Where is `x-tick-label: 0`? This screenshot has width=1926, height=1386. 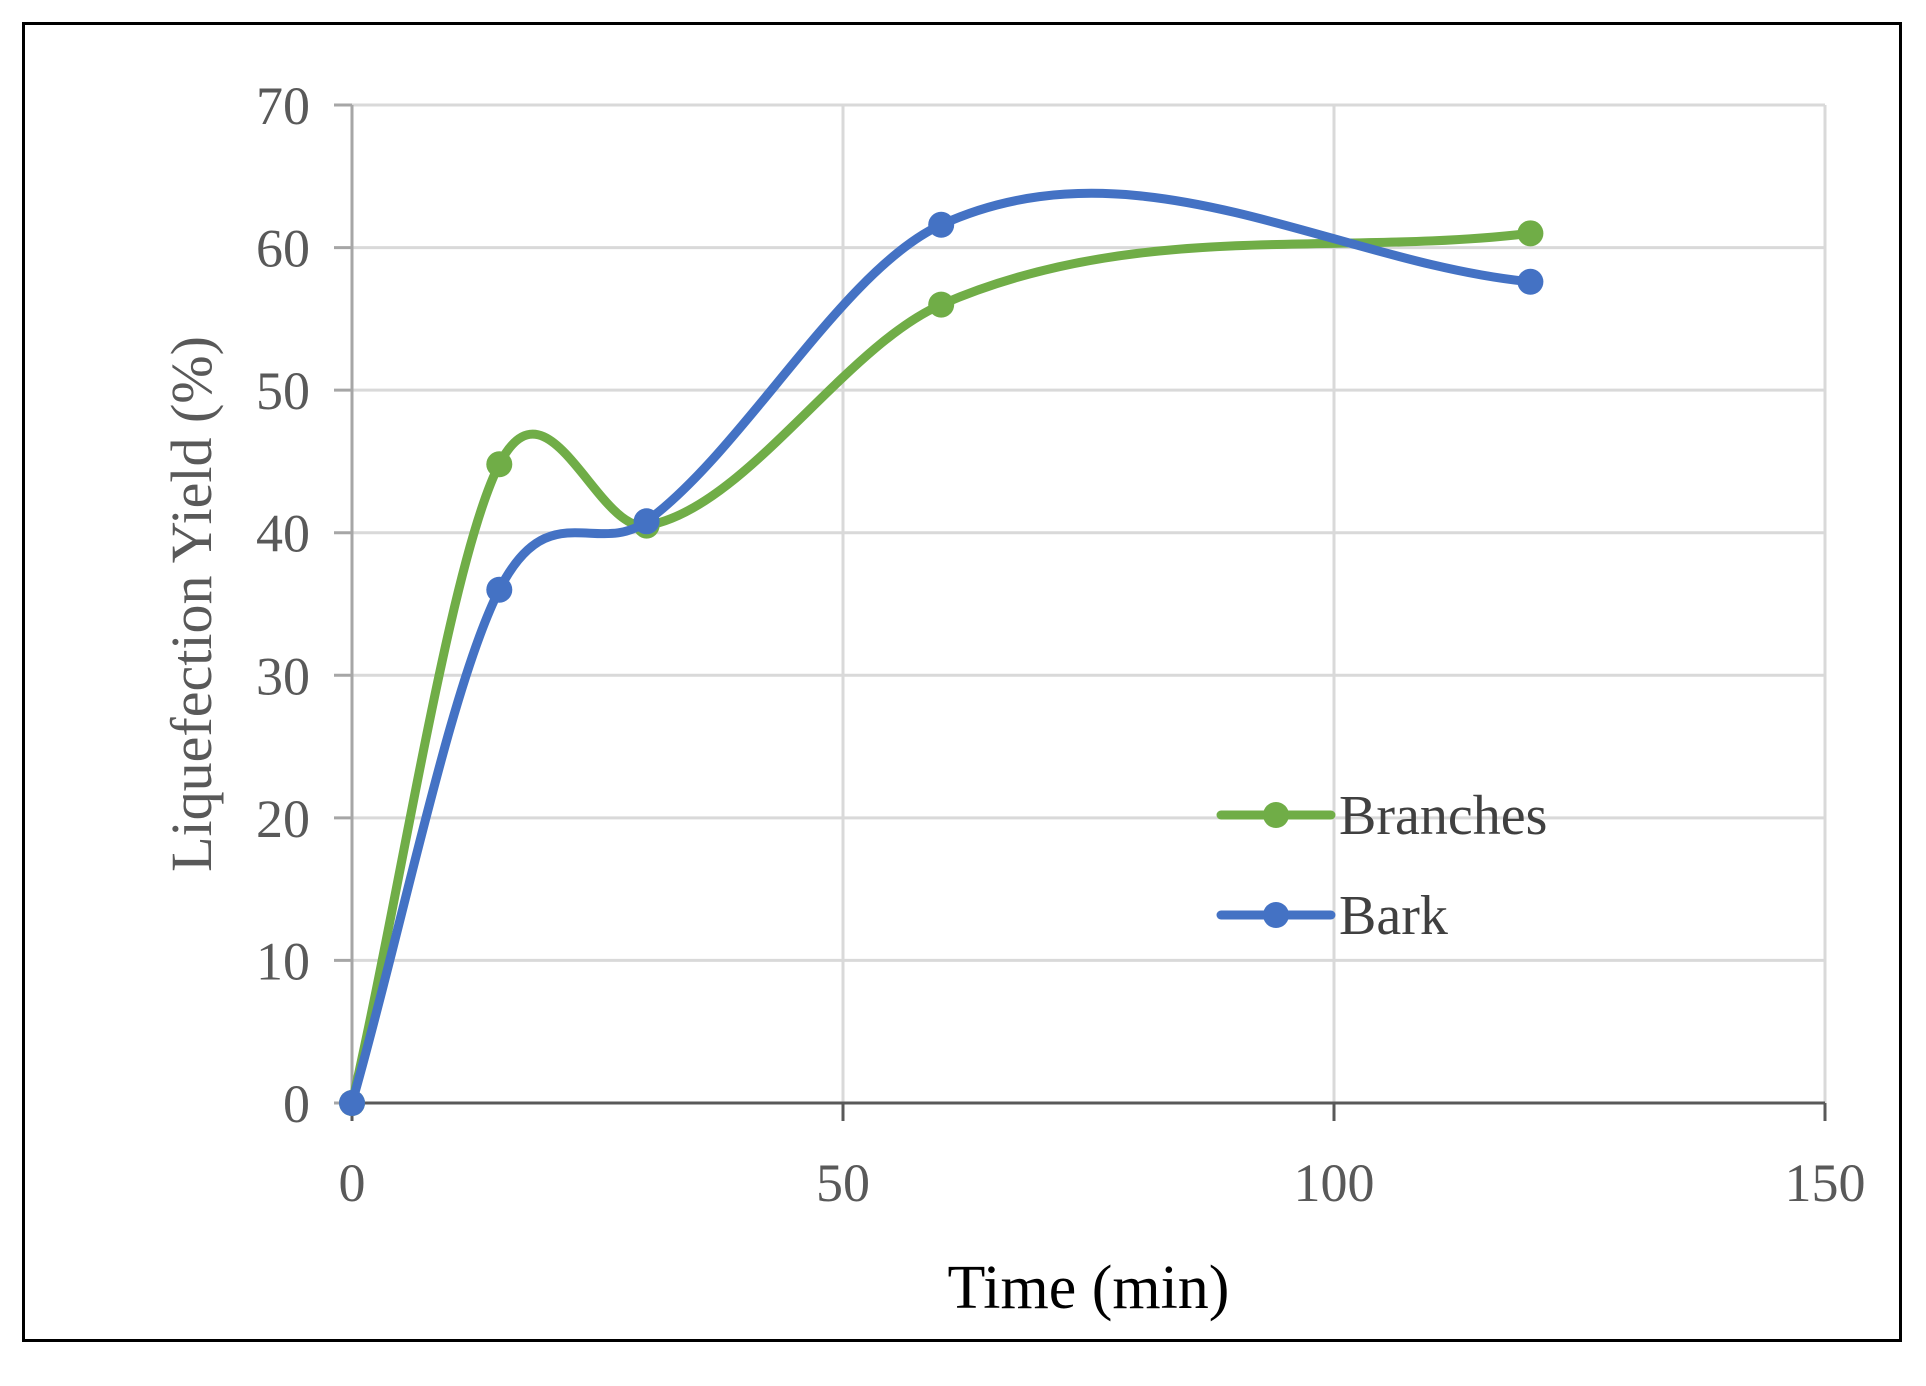 x-tick-label: 0 is located at coordinates (352, 1183).